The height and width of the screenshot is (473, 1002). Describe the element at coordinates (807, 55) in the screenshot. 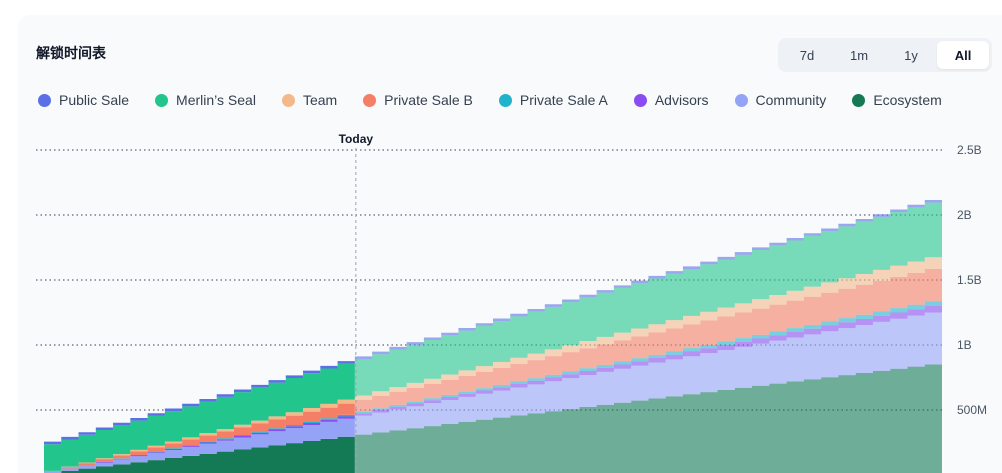

I see `range-7d-button: 7d` at that location.